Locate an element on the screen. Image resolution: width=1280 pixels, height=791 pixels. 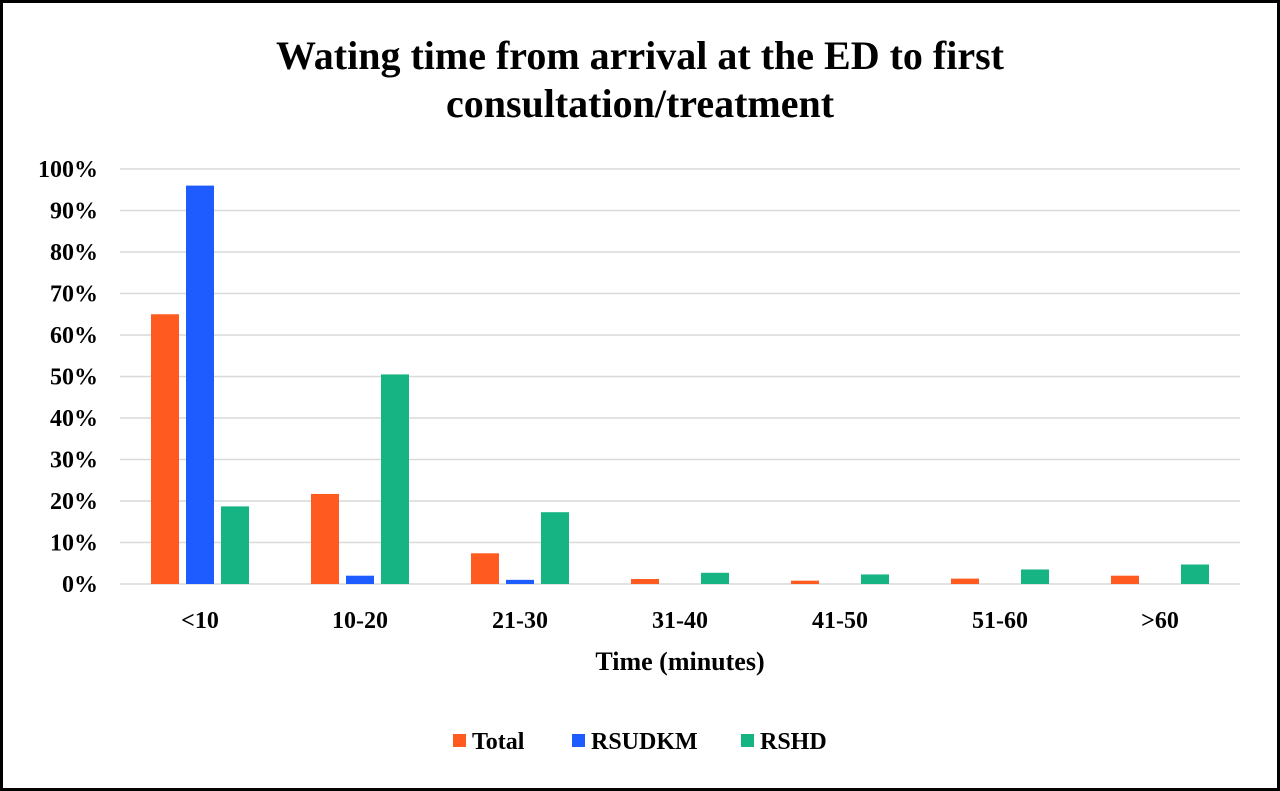
x-axis-tick-labels: <10 10-20 21-30 31-40 41-50 51-60 >60 is located at coordinates (680, 621).